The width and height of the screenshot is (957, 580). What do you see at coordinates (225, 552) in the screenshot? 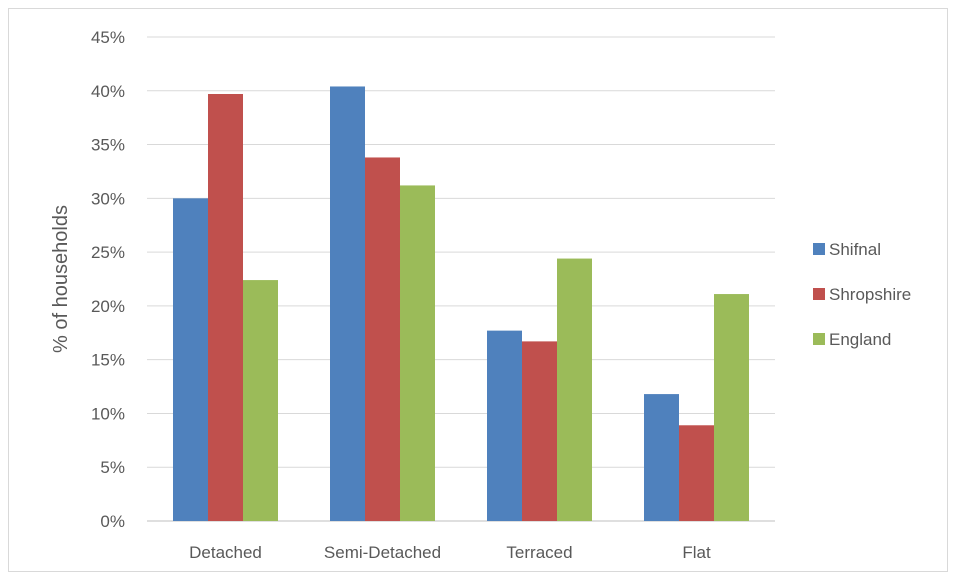
I see `x-tick-label: Detached` at bounding box center [225, 552].